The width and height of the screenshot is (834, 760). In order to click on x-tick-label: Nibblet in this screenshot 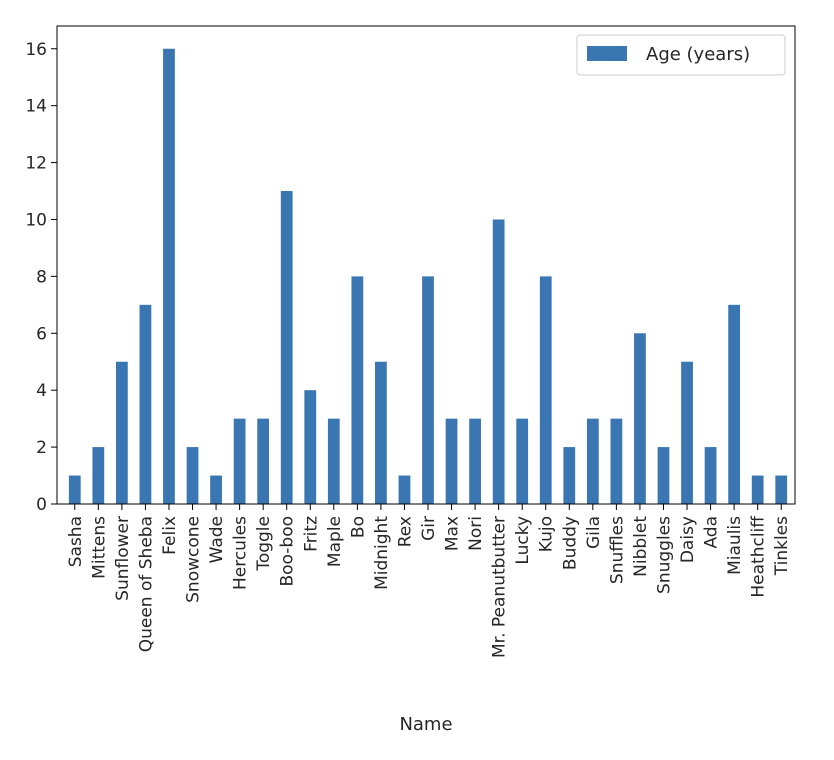, I will do `click(641, 546)`.